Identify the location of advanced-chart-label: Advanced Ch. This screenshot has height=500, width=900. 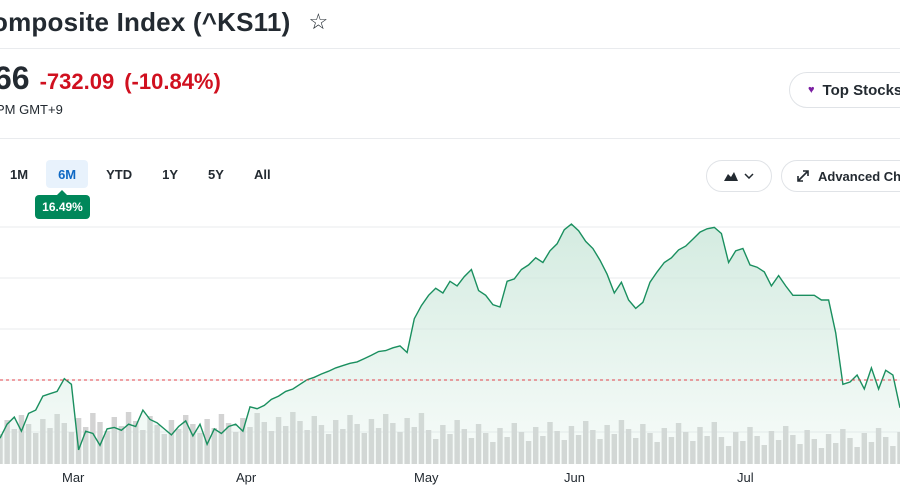
(859, 176).